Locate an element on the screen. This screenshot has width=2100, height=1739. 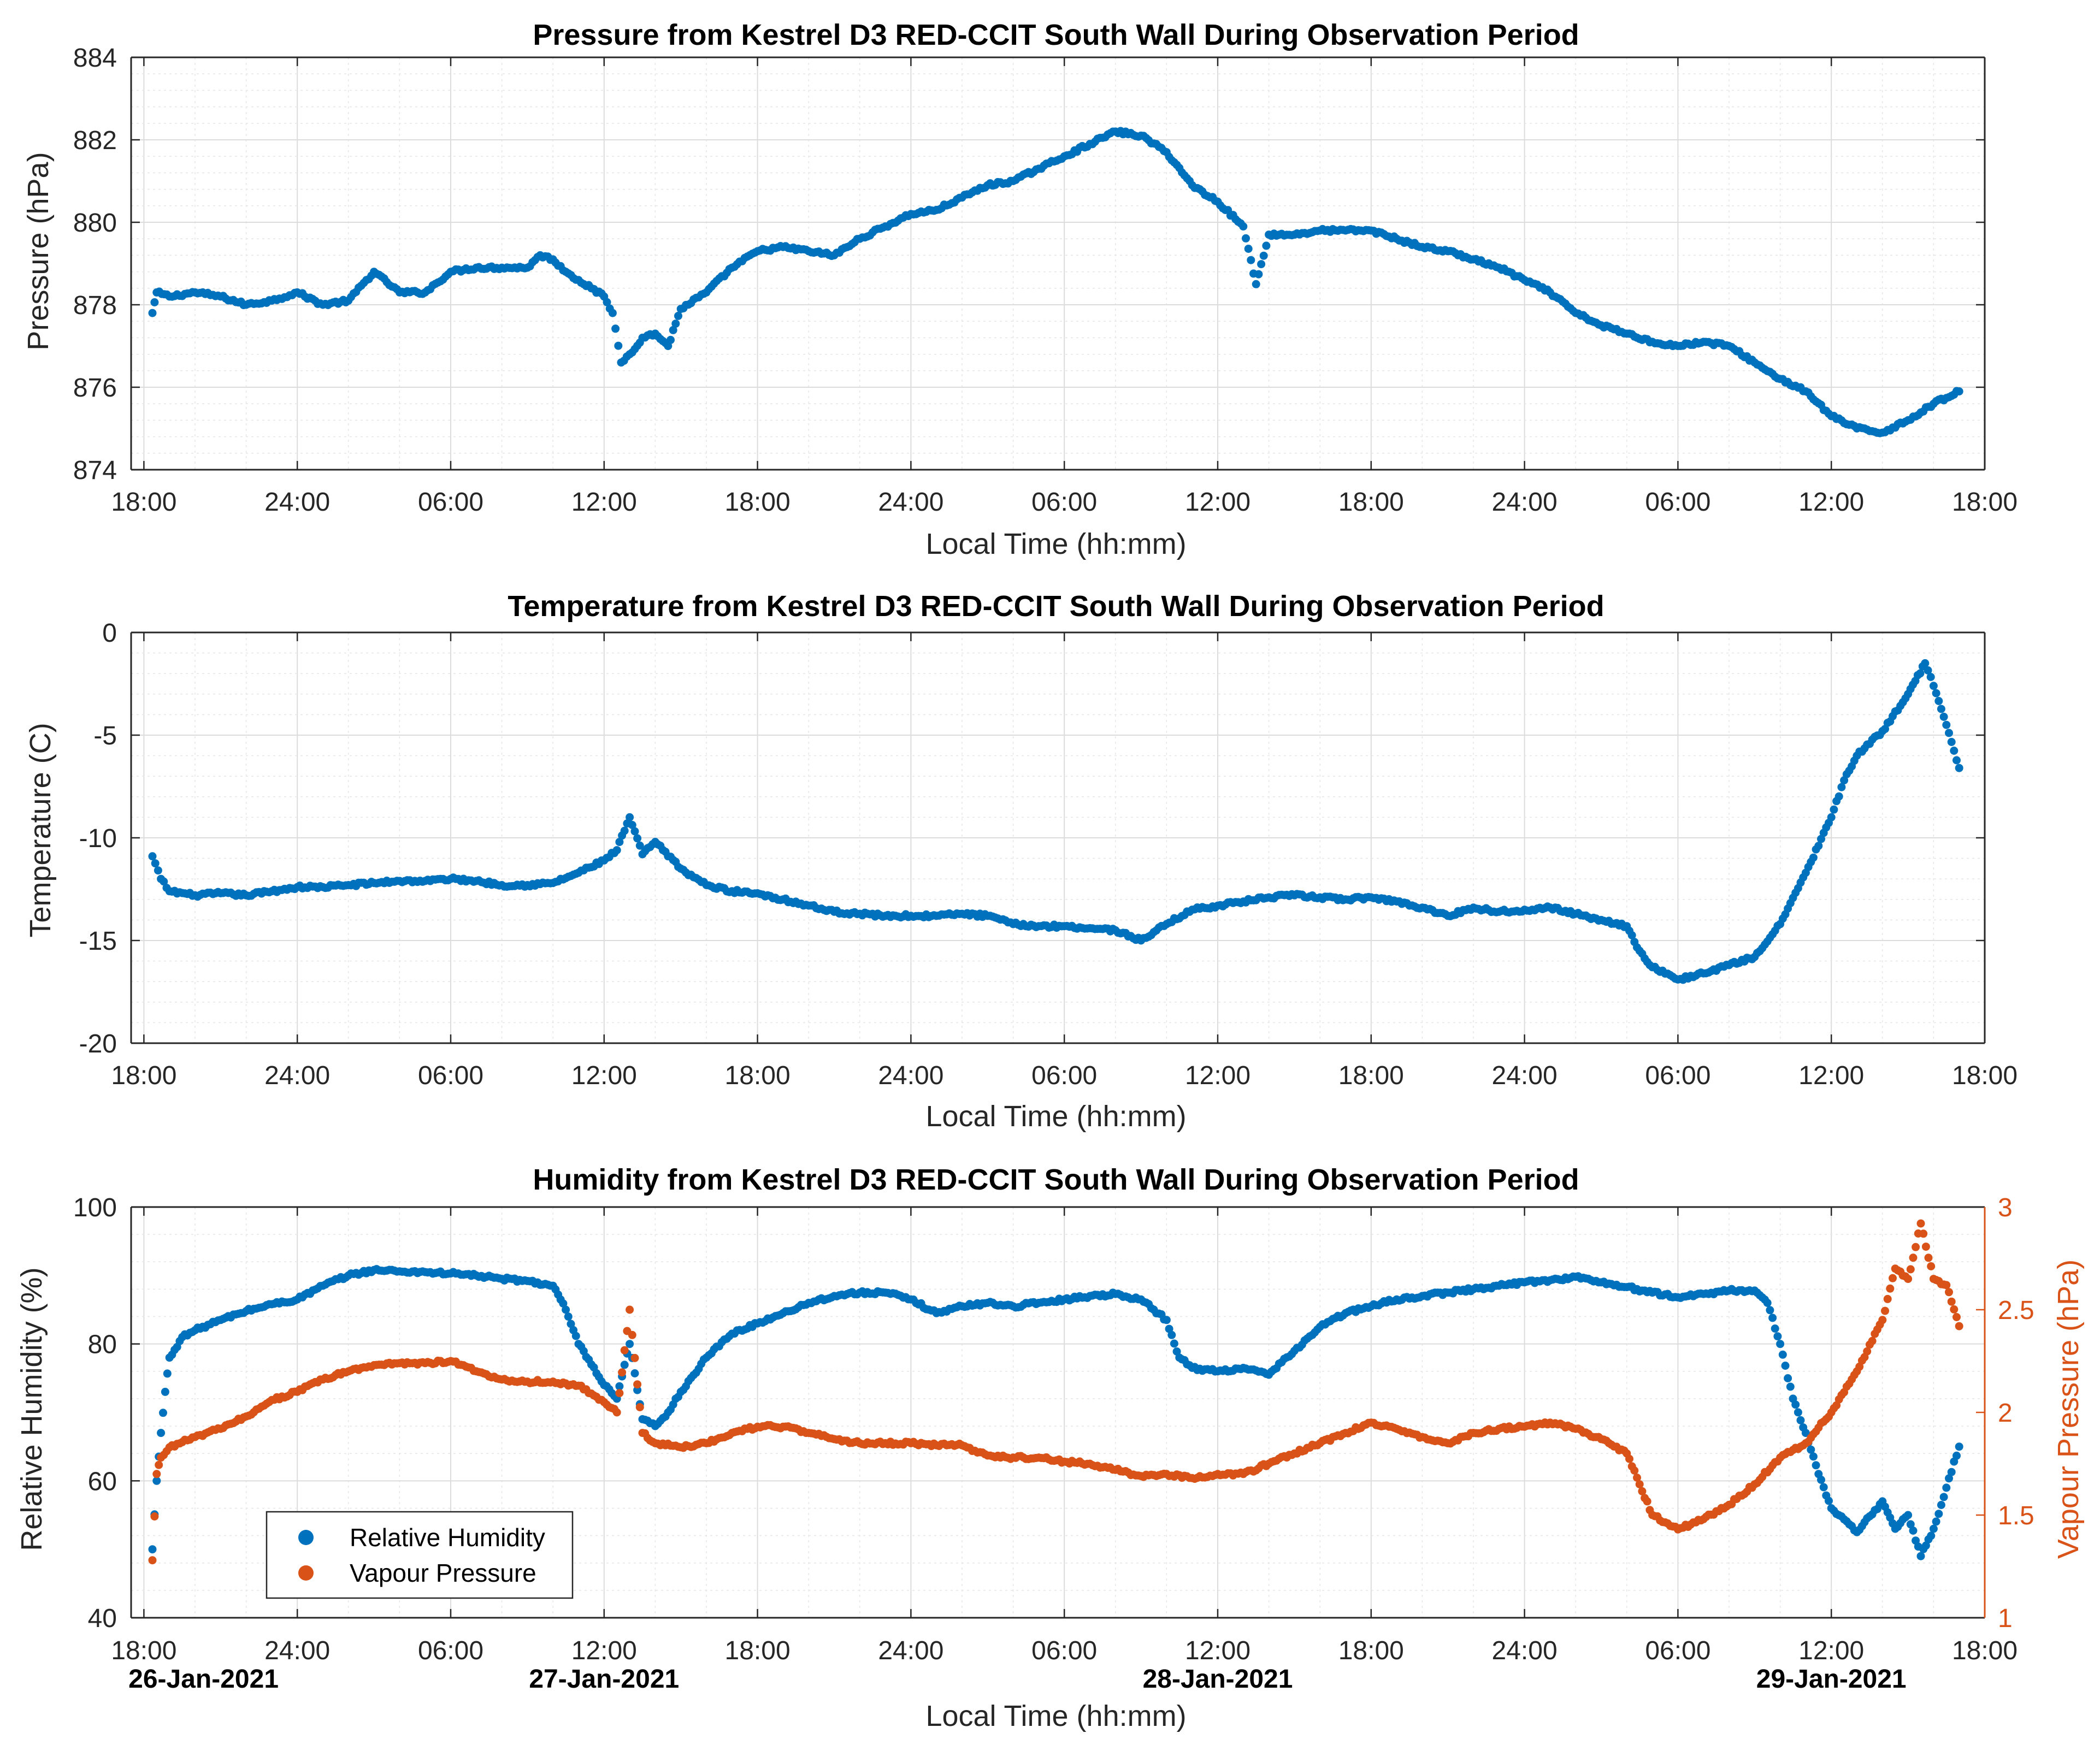
y-tick-label: 876 is located at coordinates (95, 388).